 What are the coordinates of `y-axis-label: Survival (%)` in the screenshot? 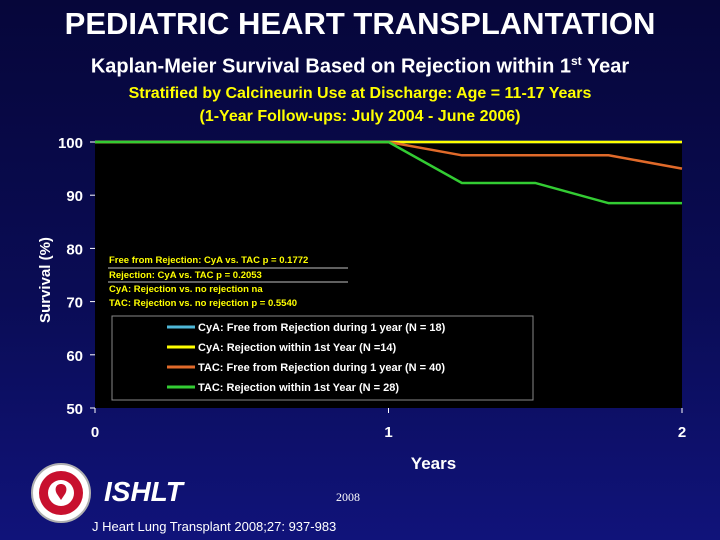 It's located at (45, 280).